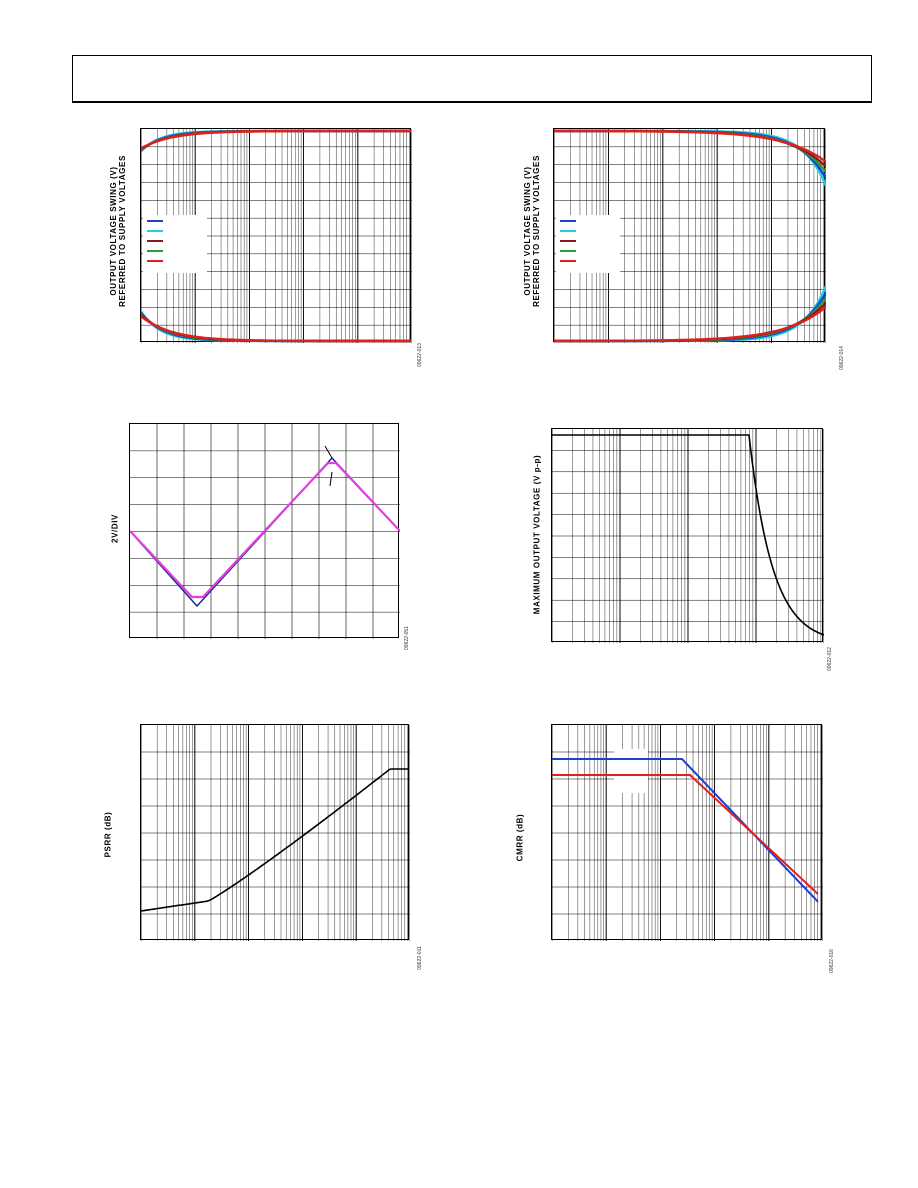  I want to click on series-line-input, so click(265, 530).